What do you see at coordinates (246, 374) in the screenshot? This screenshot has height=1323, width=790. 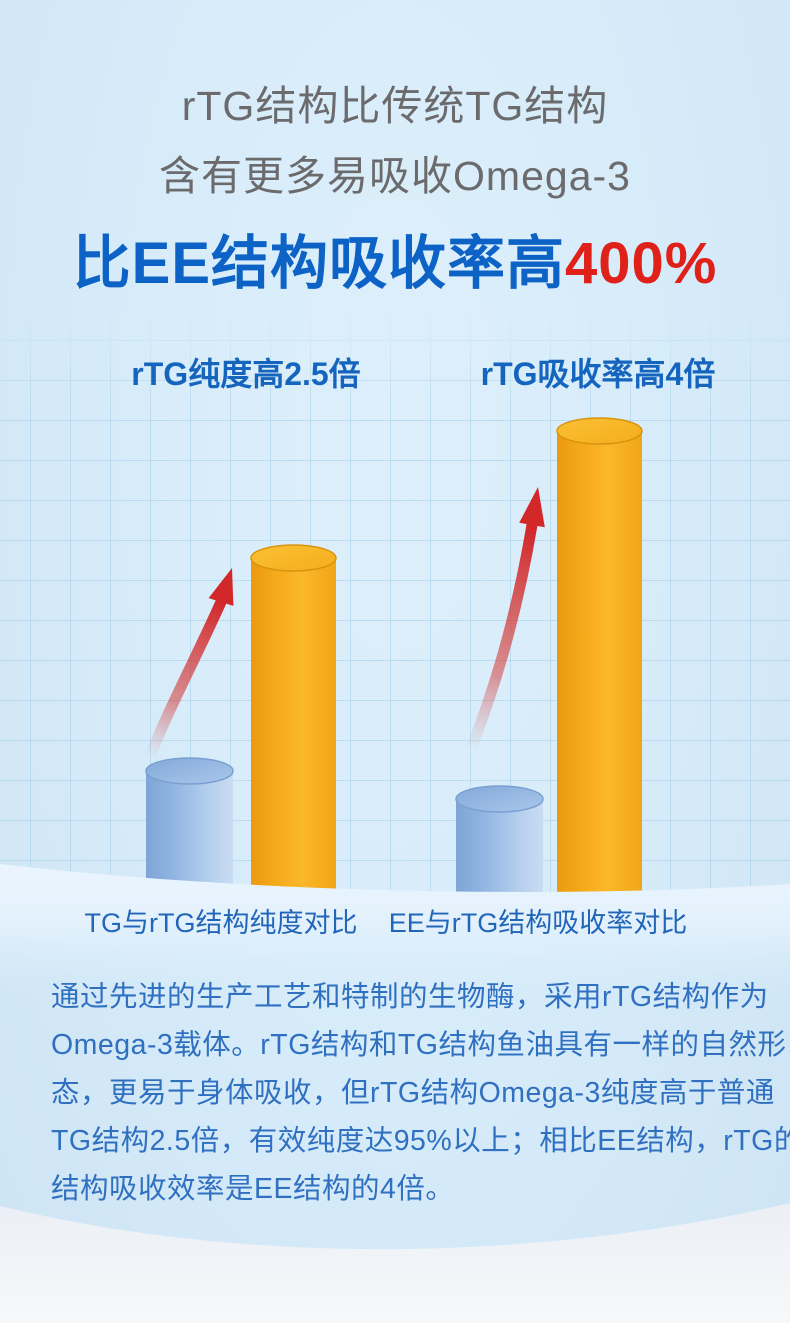 I see `purity-chart-label: rTG纯度高2.5倍` at bounding box center [246, 374].